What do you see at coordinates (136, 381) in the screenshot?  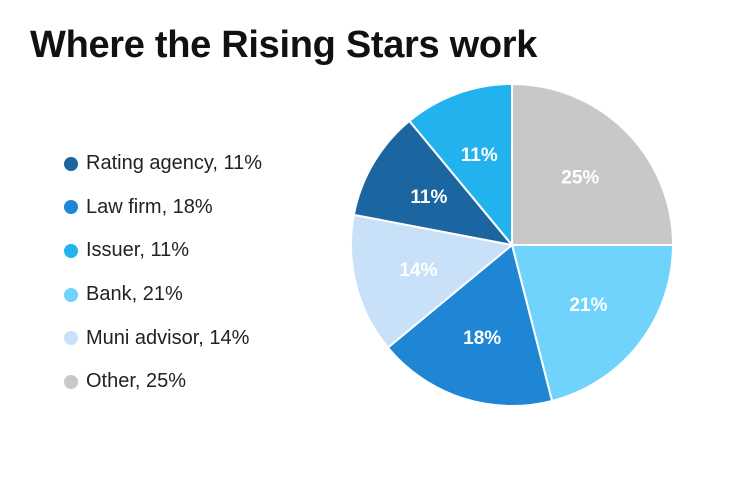 I see `legend-label: Other, 25%` at bounding box center [136, 381].